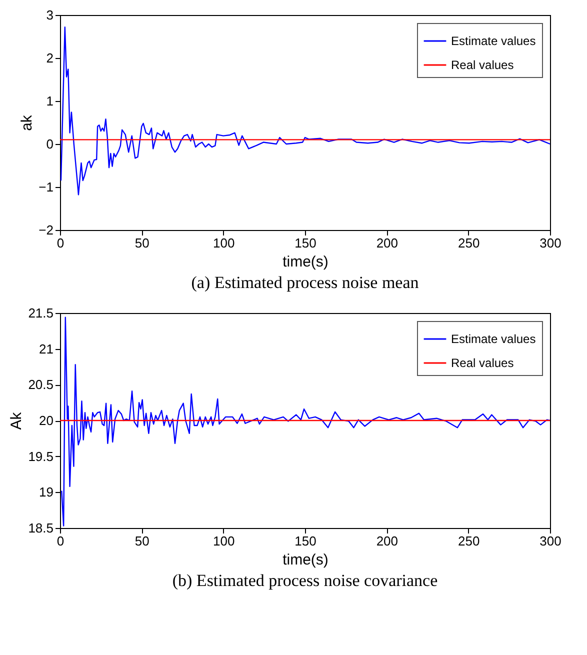  Describe the element at coordinates (46, 187) in the screenshot. I see `y-tick-label: −1` at that location.